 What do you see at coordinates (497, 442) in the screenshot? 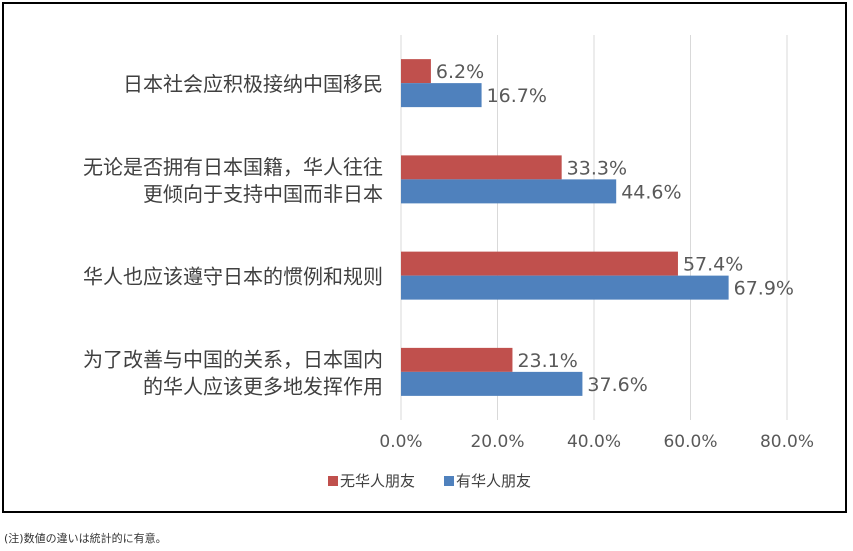
I see `x-tick-label: 20.0%` at bounding box center [497, 442].